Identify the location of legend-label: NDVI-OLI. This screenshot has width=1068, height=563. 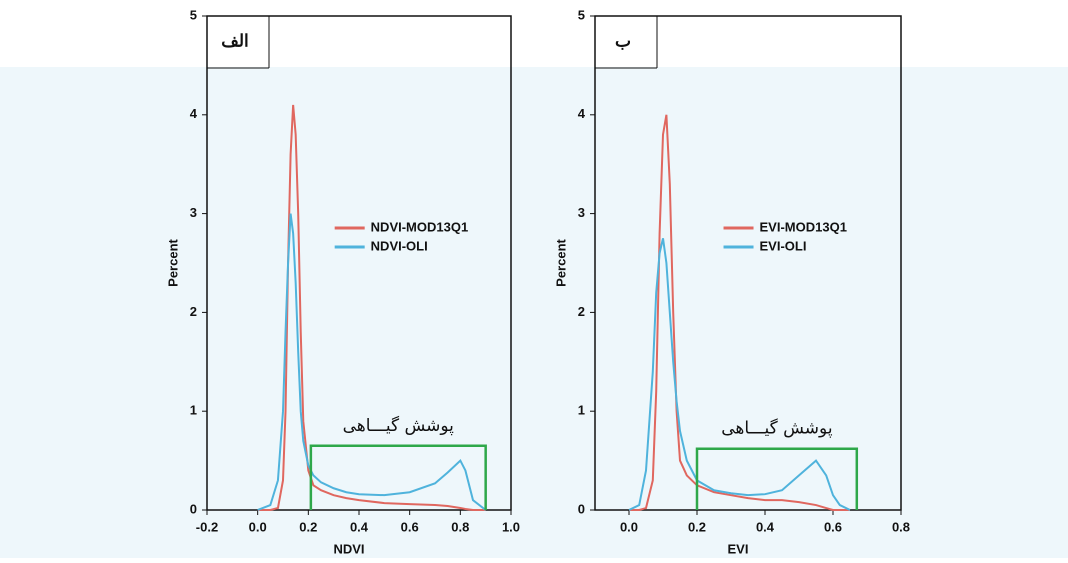
(399, 245).